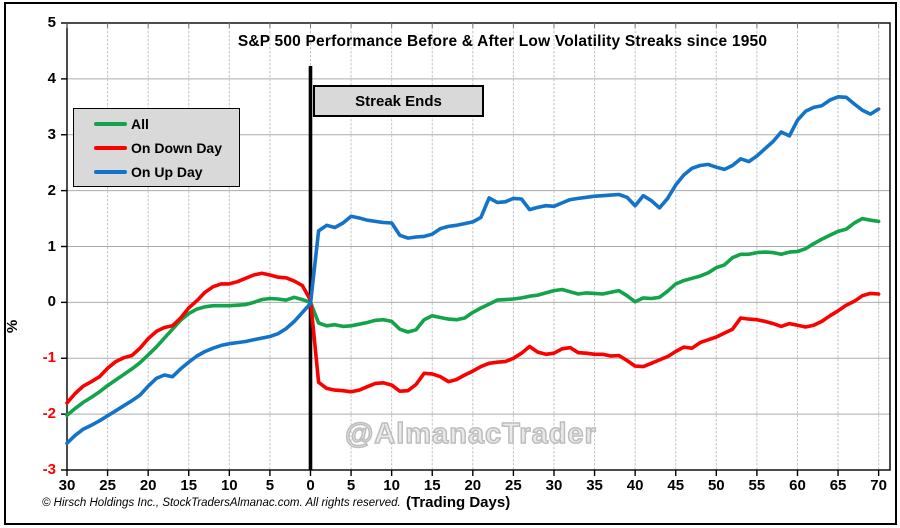 The height and width of the screenshot is (528, 900). Describe the element at coordinates (51, 302) in the screenshot. I see `y-tick-label: 0` at that location.